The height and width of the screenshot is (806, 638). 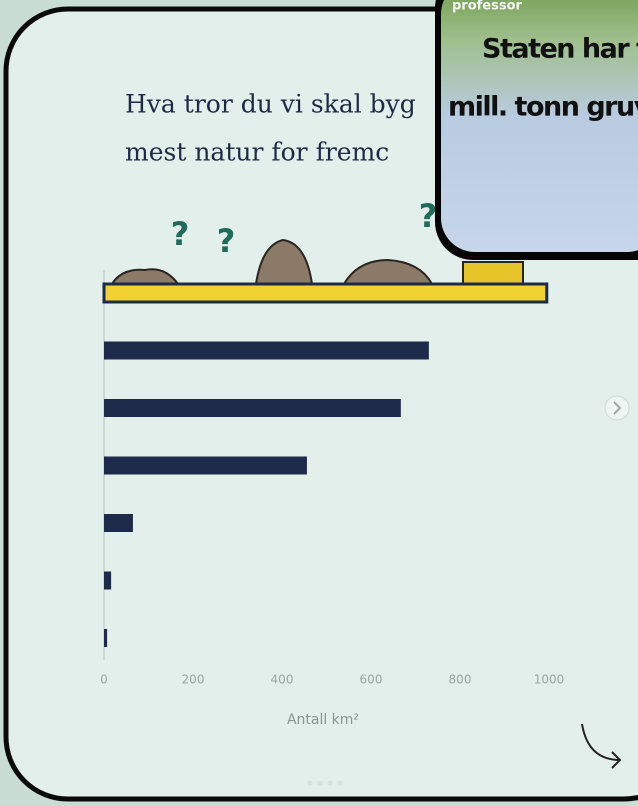 What do you see at coordinates (560, 49) in the screenshot?
I see `overlay-text: Staten har tilla` at bounding box center [560, 49].